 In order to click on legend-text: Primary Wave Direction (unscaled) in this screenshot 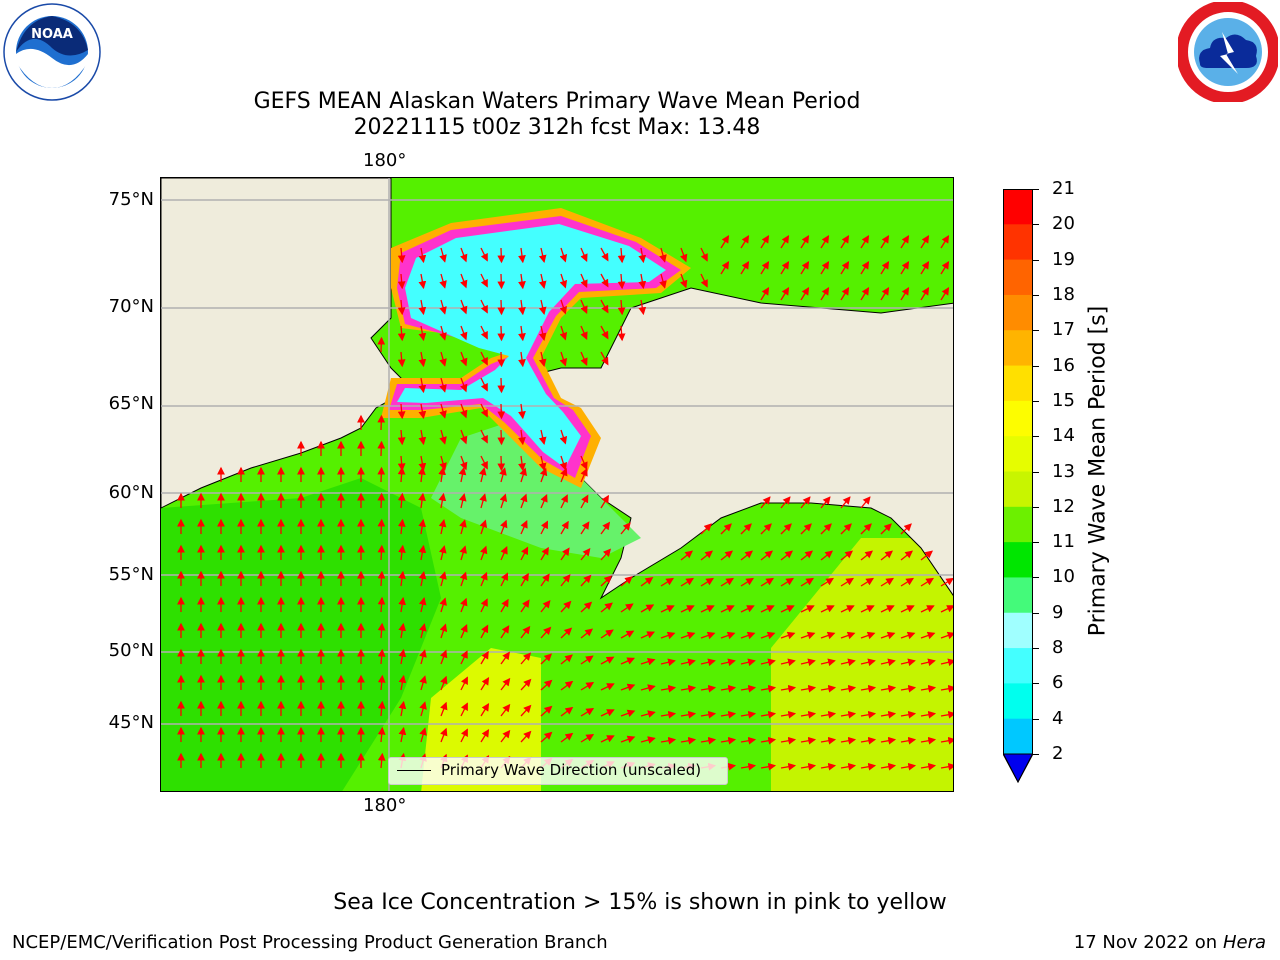, I will do `click(571, 770)`.